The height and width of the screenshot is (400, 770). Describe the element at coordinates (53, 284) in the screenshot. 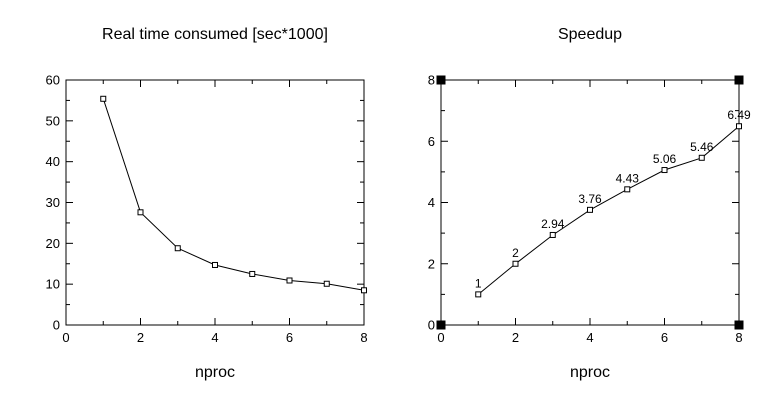

I see `y-tick-label: 10` at that location.